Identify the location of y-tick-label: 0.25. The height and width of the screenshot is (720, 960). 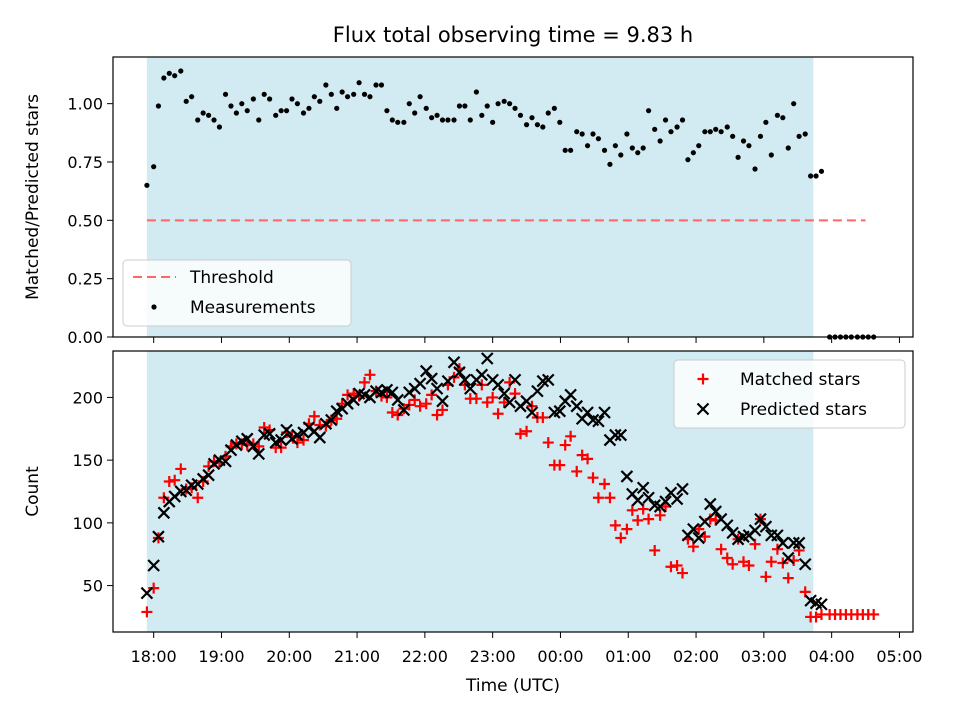
(85, 279).